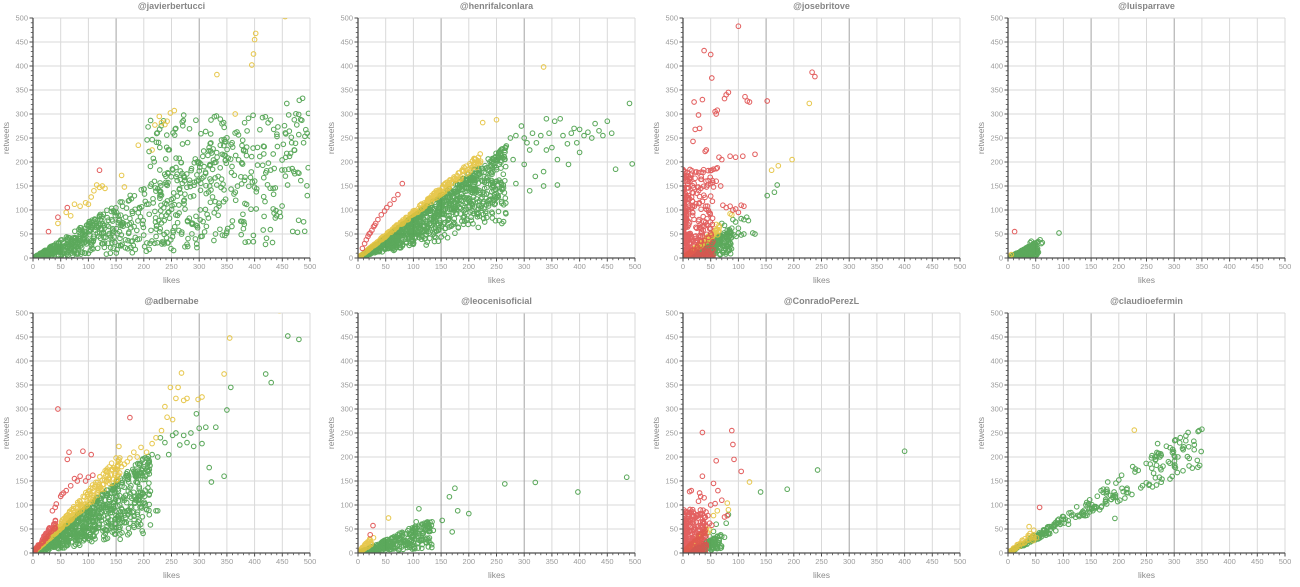  I want to click on subplot-title: @henrifalconlara, so click(497, 6).